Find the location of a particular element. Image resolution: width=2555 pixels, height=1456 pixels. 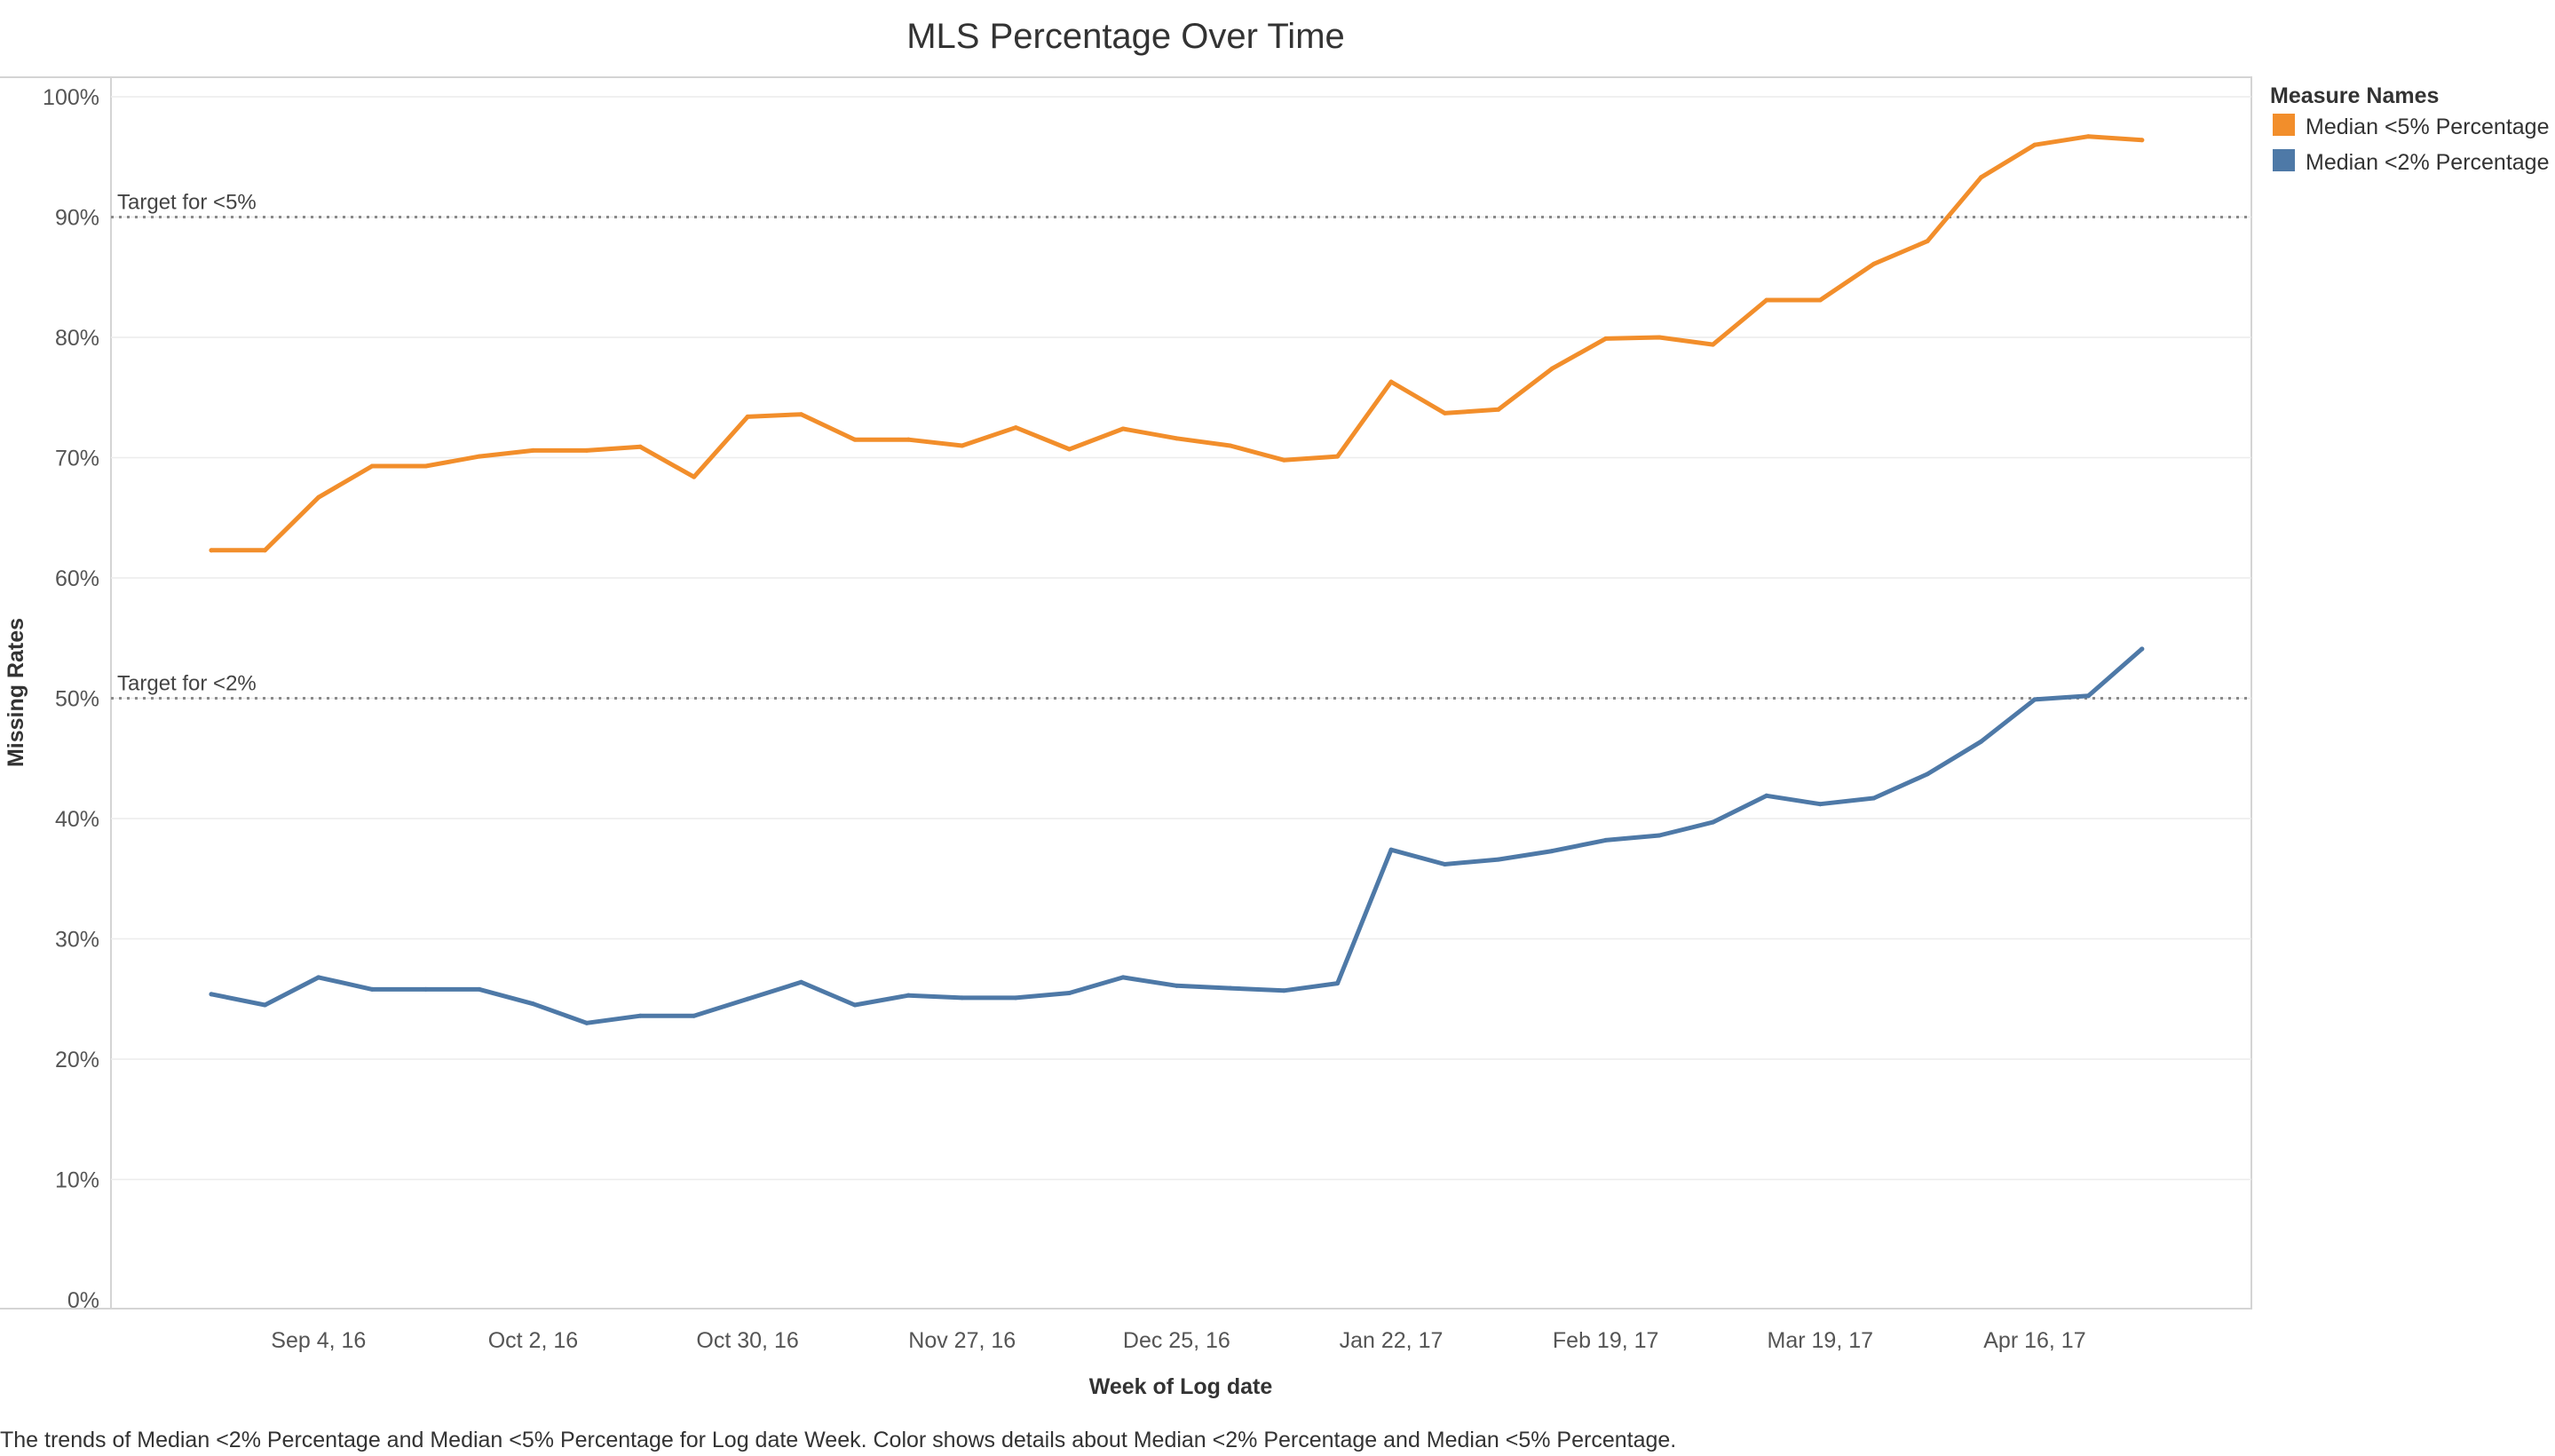

y-tick-label: 70% is located at coordinates (77, 459).